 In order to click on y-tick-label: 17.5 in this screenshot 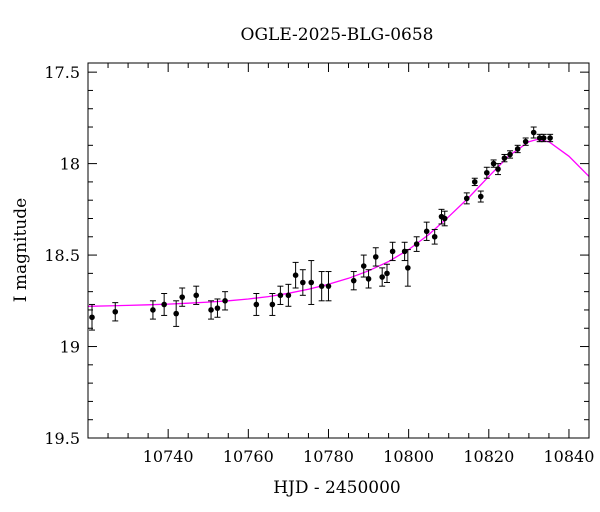, I will do `click(62, 72)`.